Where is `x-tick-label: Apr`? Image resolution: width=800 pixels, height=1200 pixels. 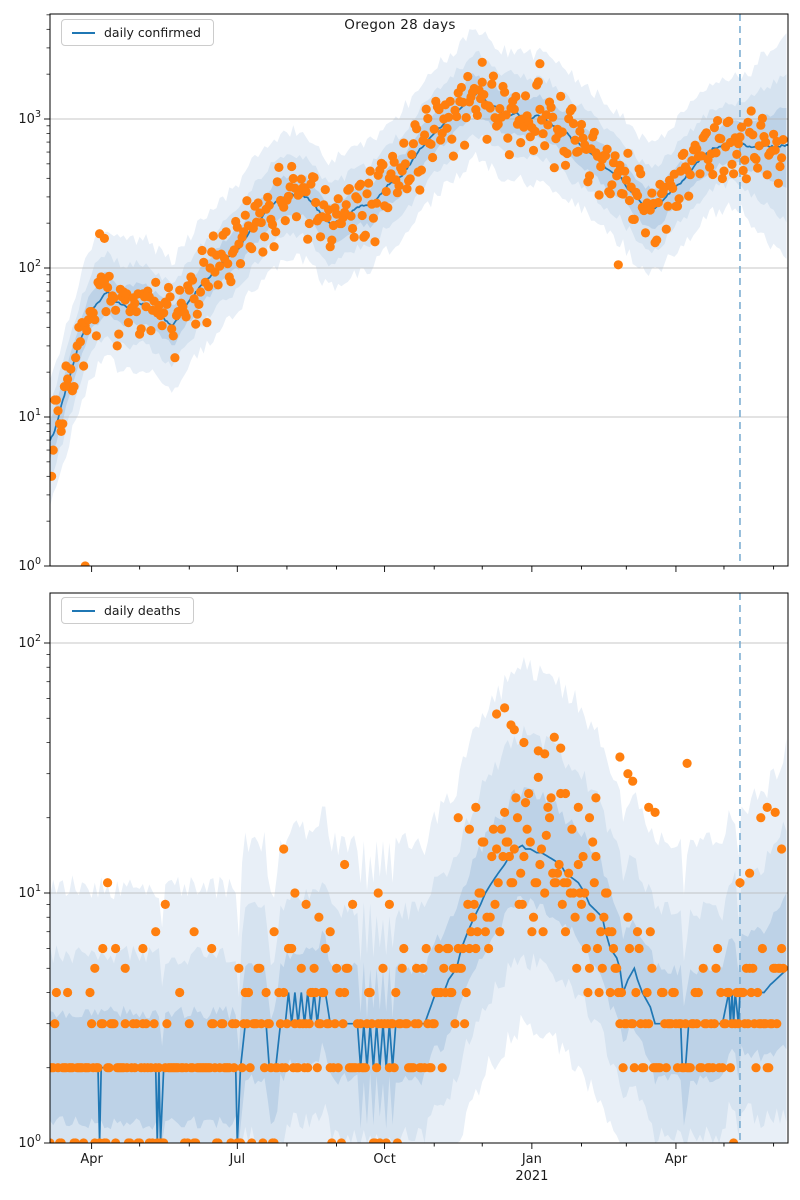 x-tick-label: Apr is located at coordinates (676, 1159).